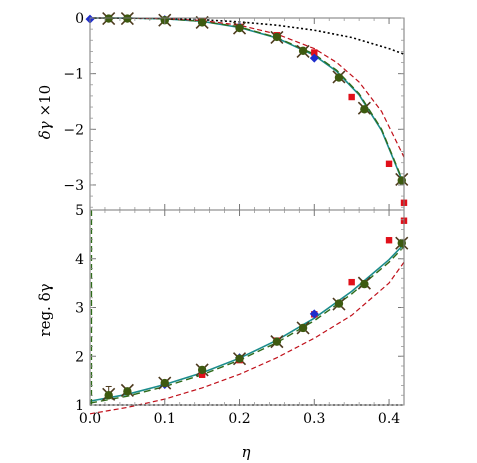 The image size is (477, 463). What do you see at coordinates (314, 419) in the screenshot?
I see `bottom-xtick-label: 0.3` at bounding box center [314, 419].